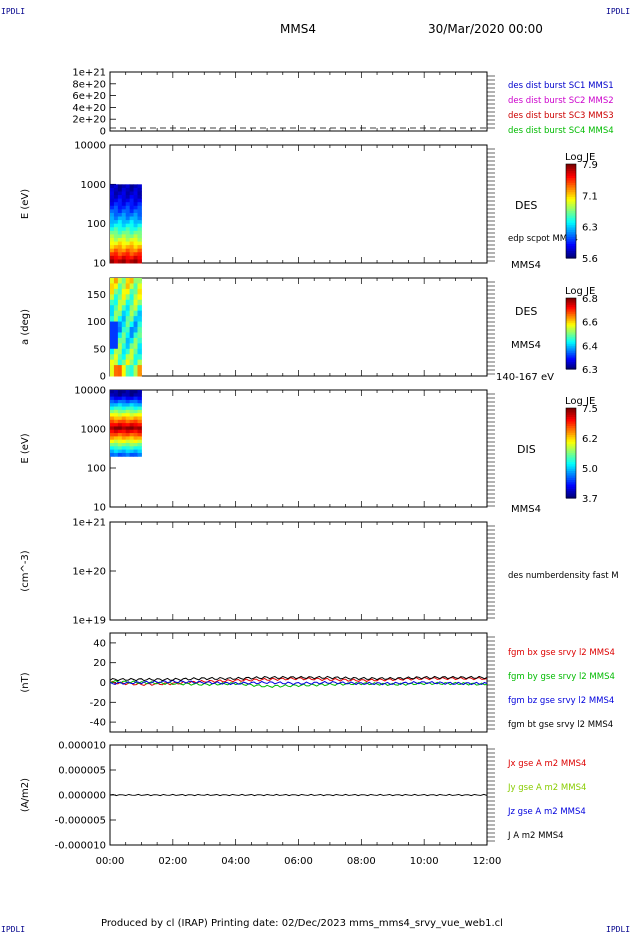 This screenshot has width=630, height=934. What do you see at coordinates (590, 499) in the screenshot?
I see `colorbar-dis-energy-tick: 3.7` at bounding box center [590, 499].